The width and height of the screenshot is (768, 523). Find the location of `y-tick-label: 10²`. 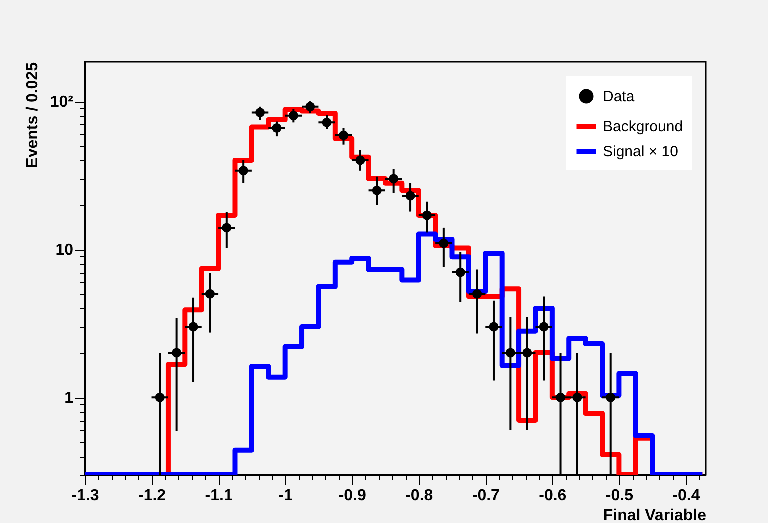

y-tick-label: 10² is located at coordinates (62, 103).